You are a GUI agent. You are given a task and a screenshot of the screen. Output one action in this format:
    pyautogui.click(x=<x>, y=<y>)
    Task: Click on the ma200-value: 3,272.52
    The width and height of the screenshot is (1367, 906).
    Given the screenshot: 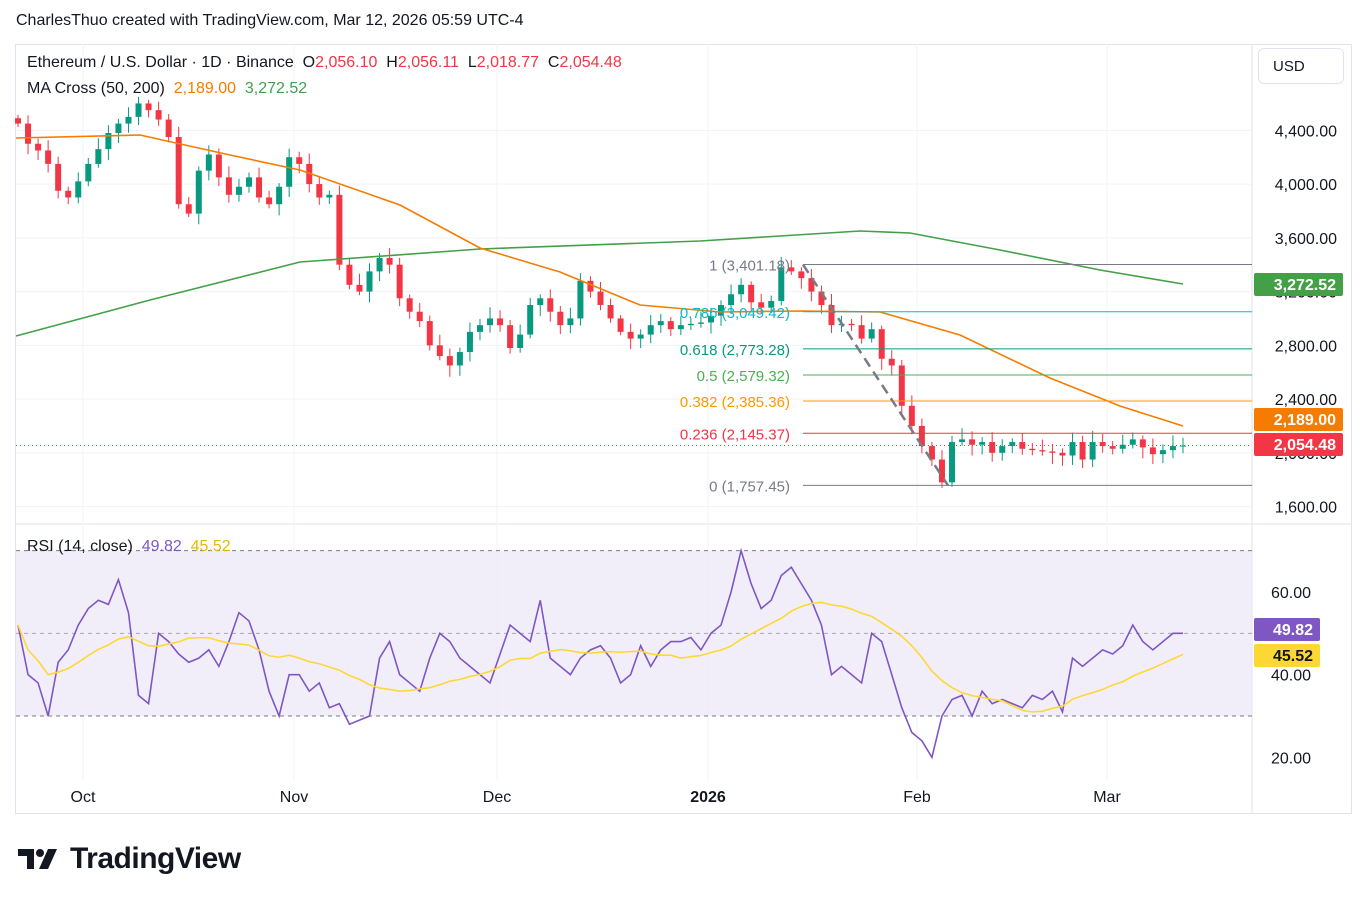 What is the action you would take?
    pyautogui.click(x=276, y=88)
    